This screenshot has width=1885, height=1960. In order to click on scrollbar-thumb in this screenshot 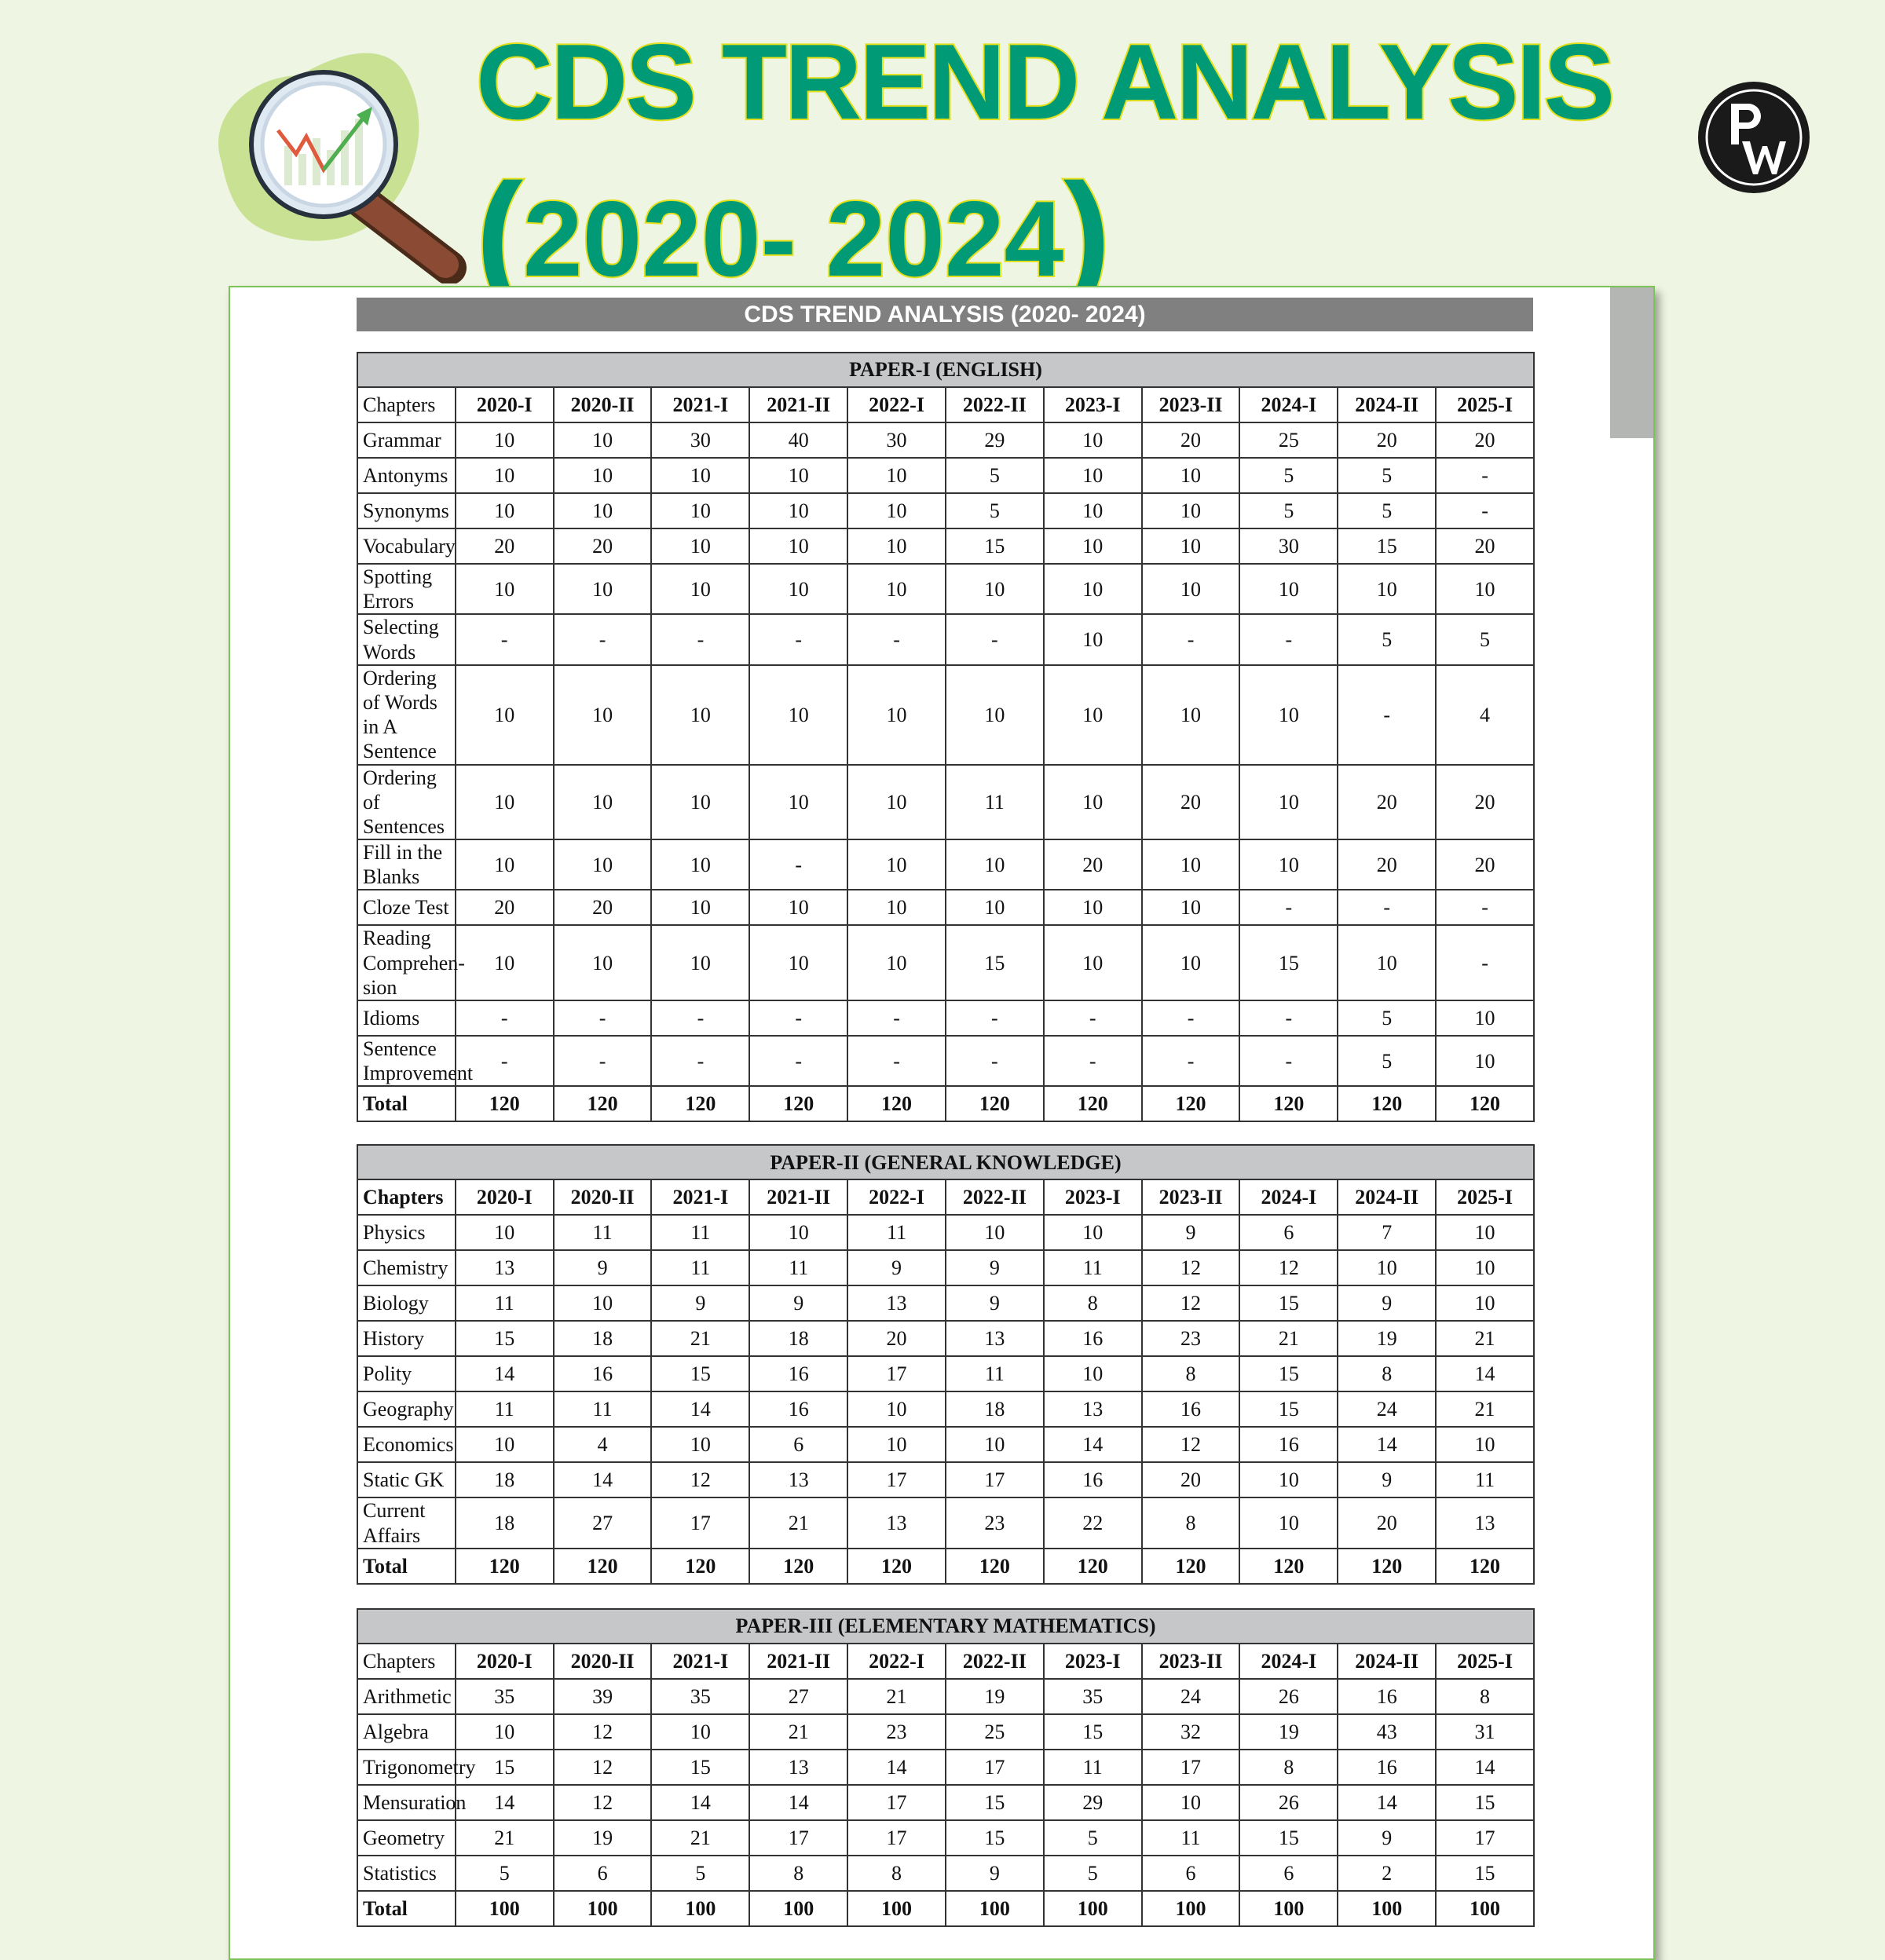, I will do `click(1631, 362)`.